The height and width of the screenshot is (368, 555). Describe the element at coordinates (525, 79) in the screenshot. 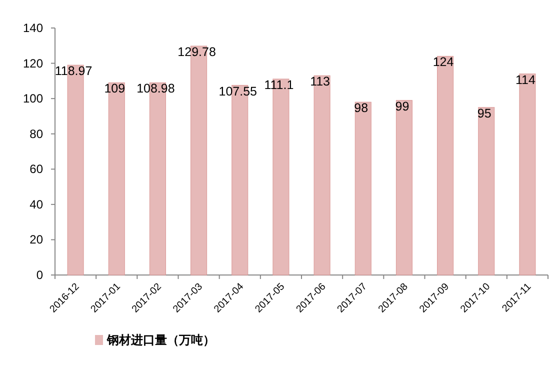

I see `data-label: 114` at that location.